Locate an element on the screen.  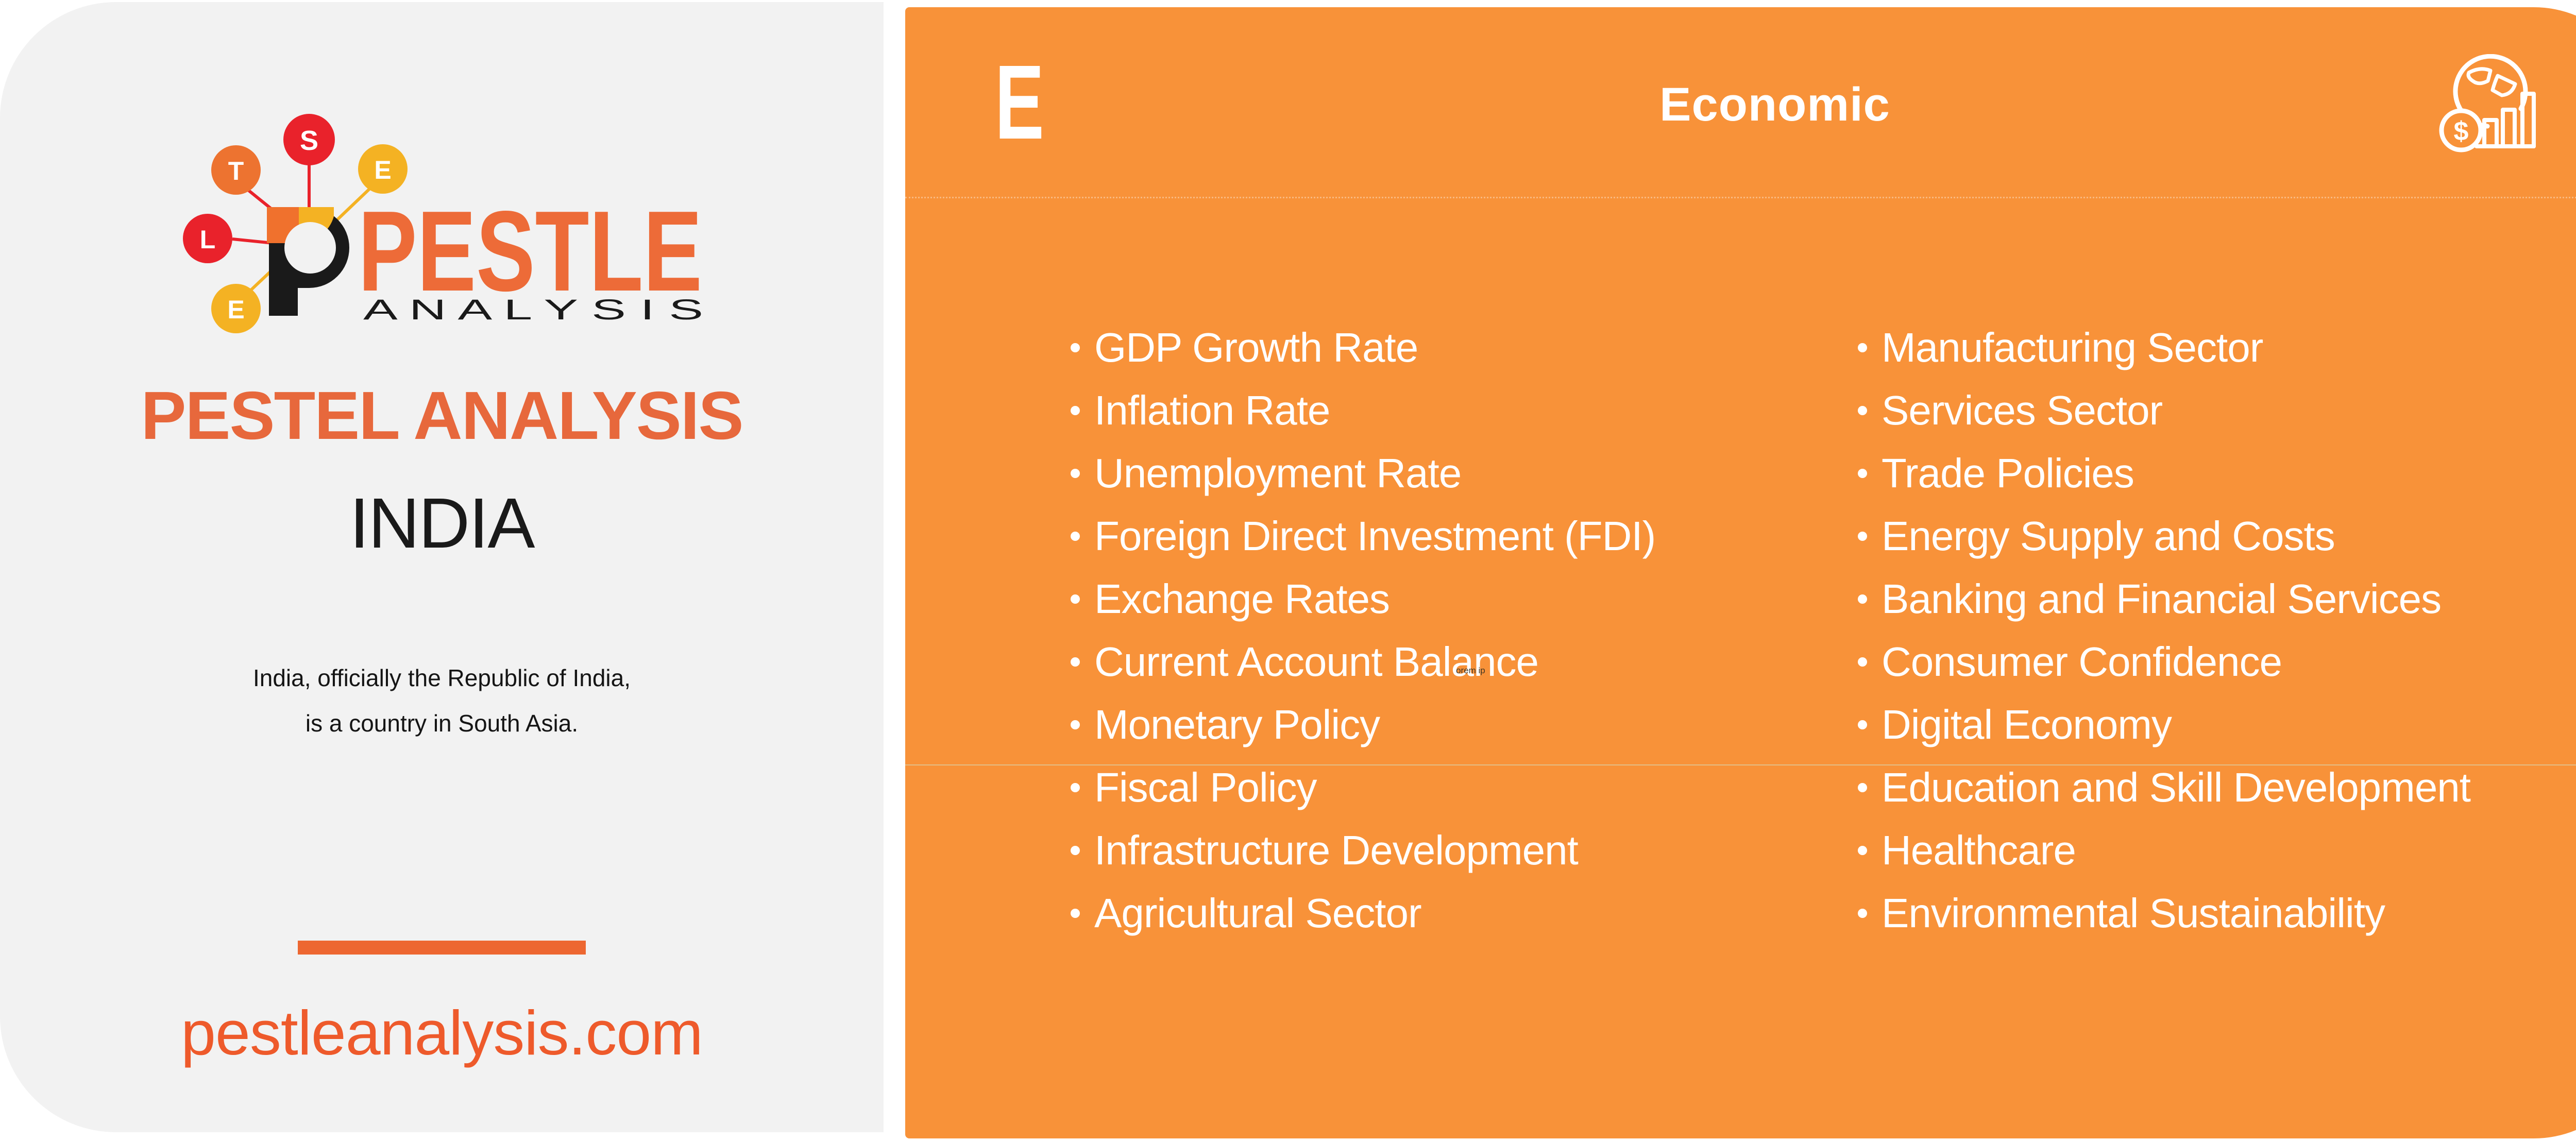
balloon-letter: S is located at coordinates (309, 140).